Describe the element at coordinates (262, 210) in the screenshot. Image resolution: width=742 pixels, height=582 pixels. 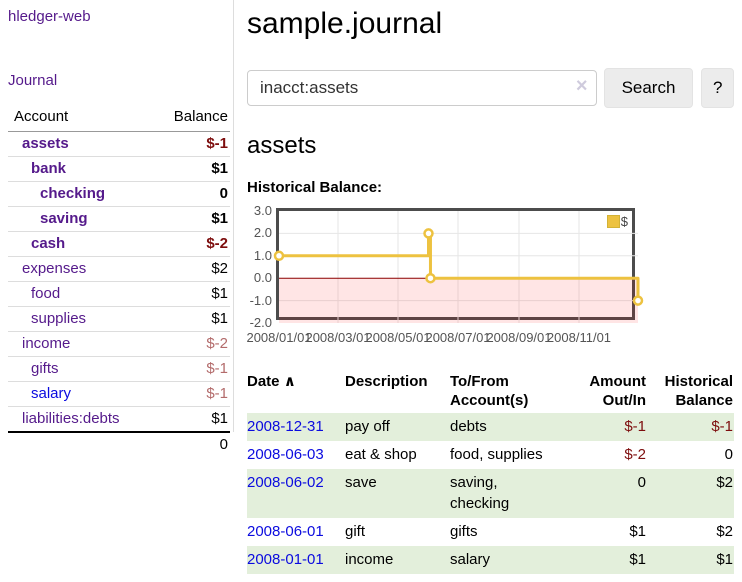
I see `y-tick-label: 3.0` at that location.